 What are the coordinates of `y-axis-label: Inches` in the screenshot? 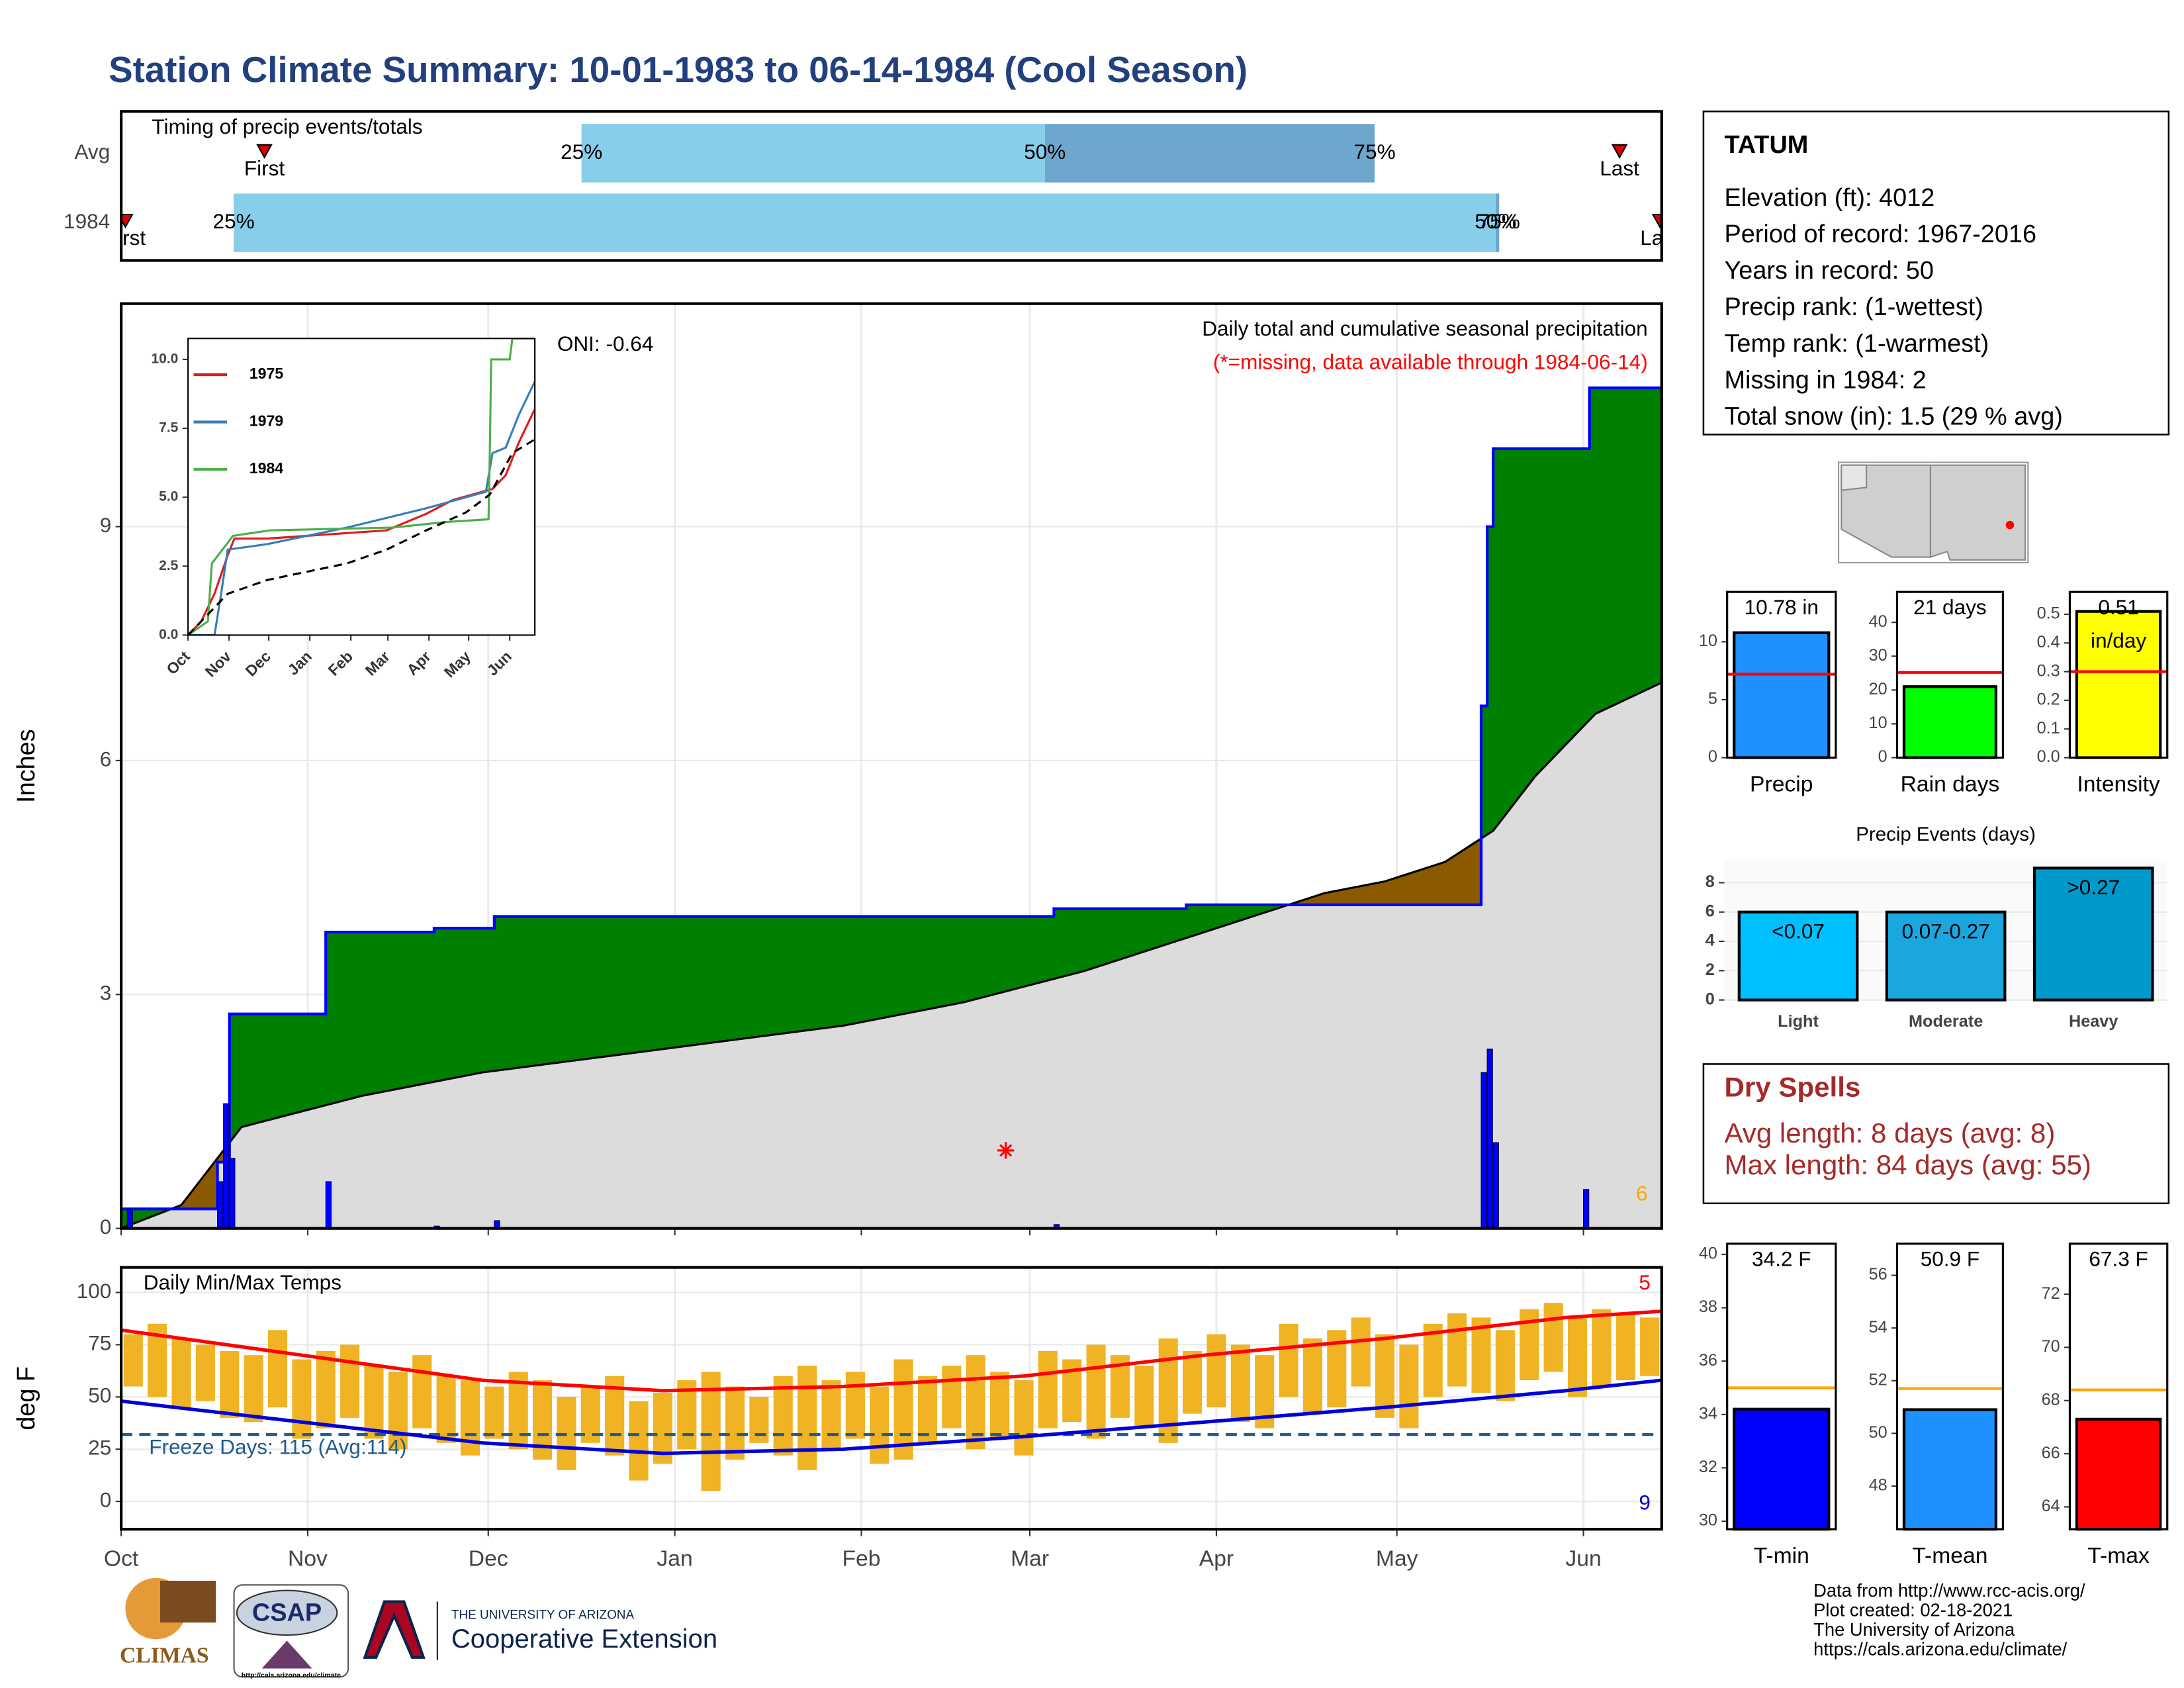 It's located at (26, 766).